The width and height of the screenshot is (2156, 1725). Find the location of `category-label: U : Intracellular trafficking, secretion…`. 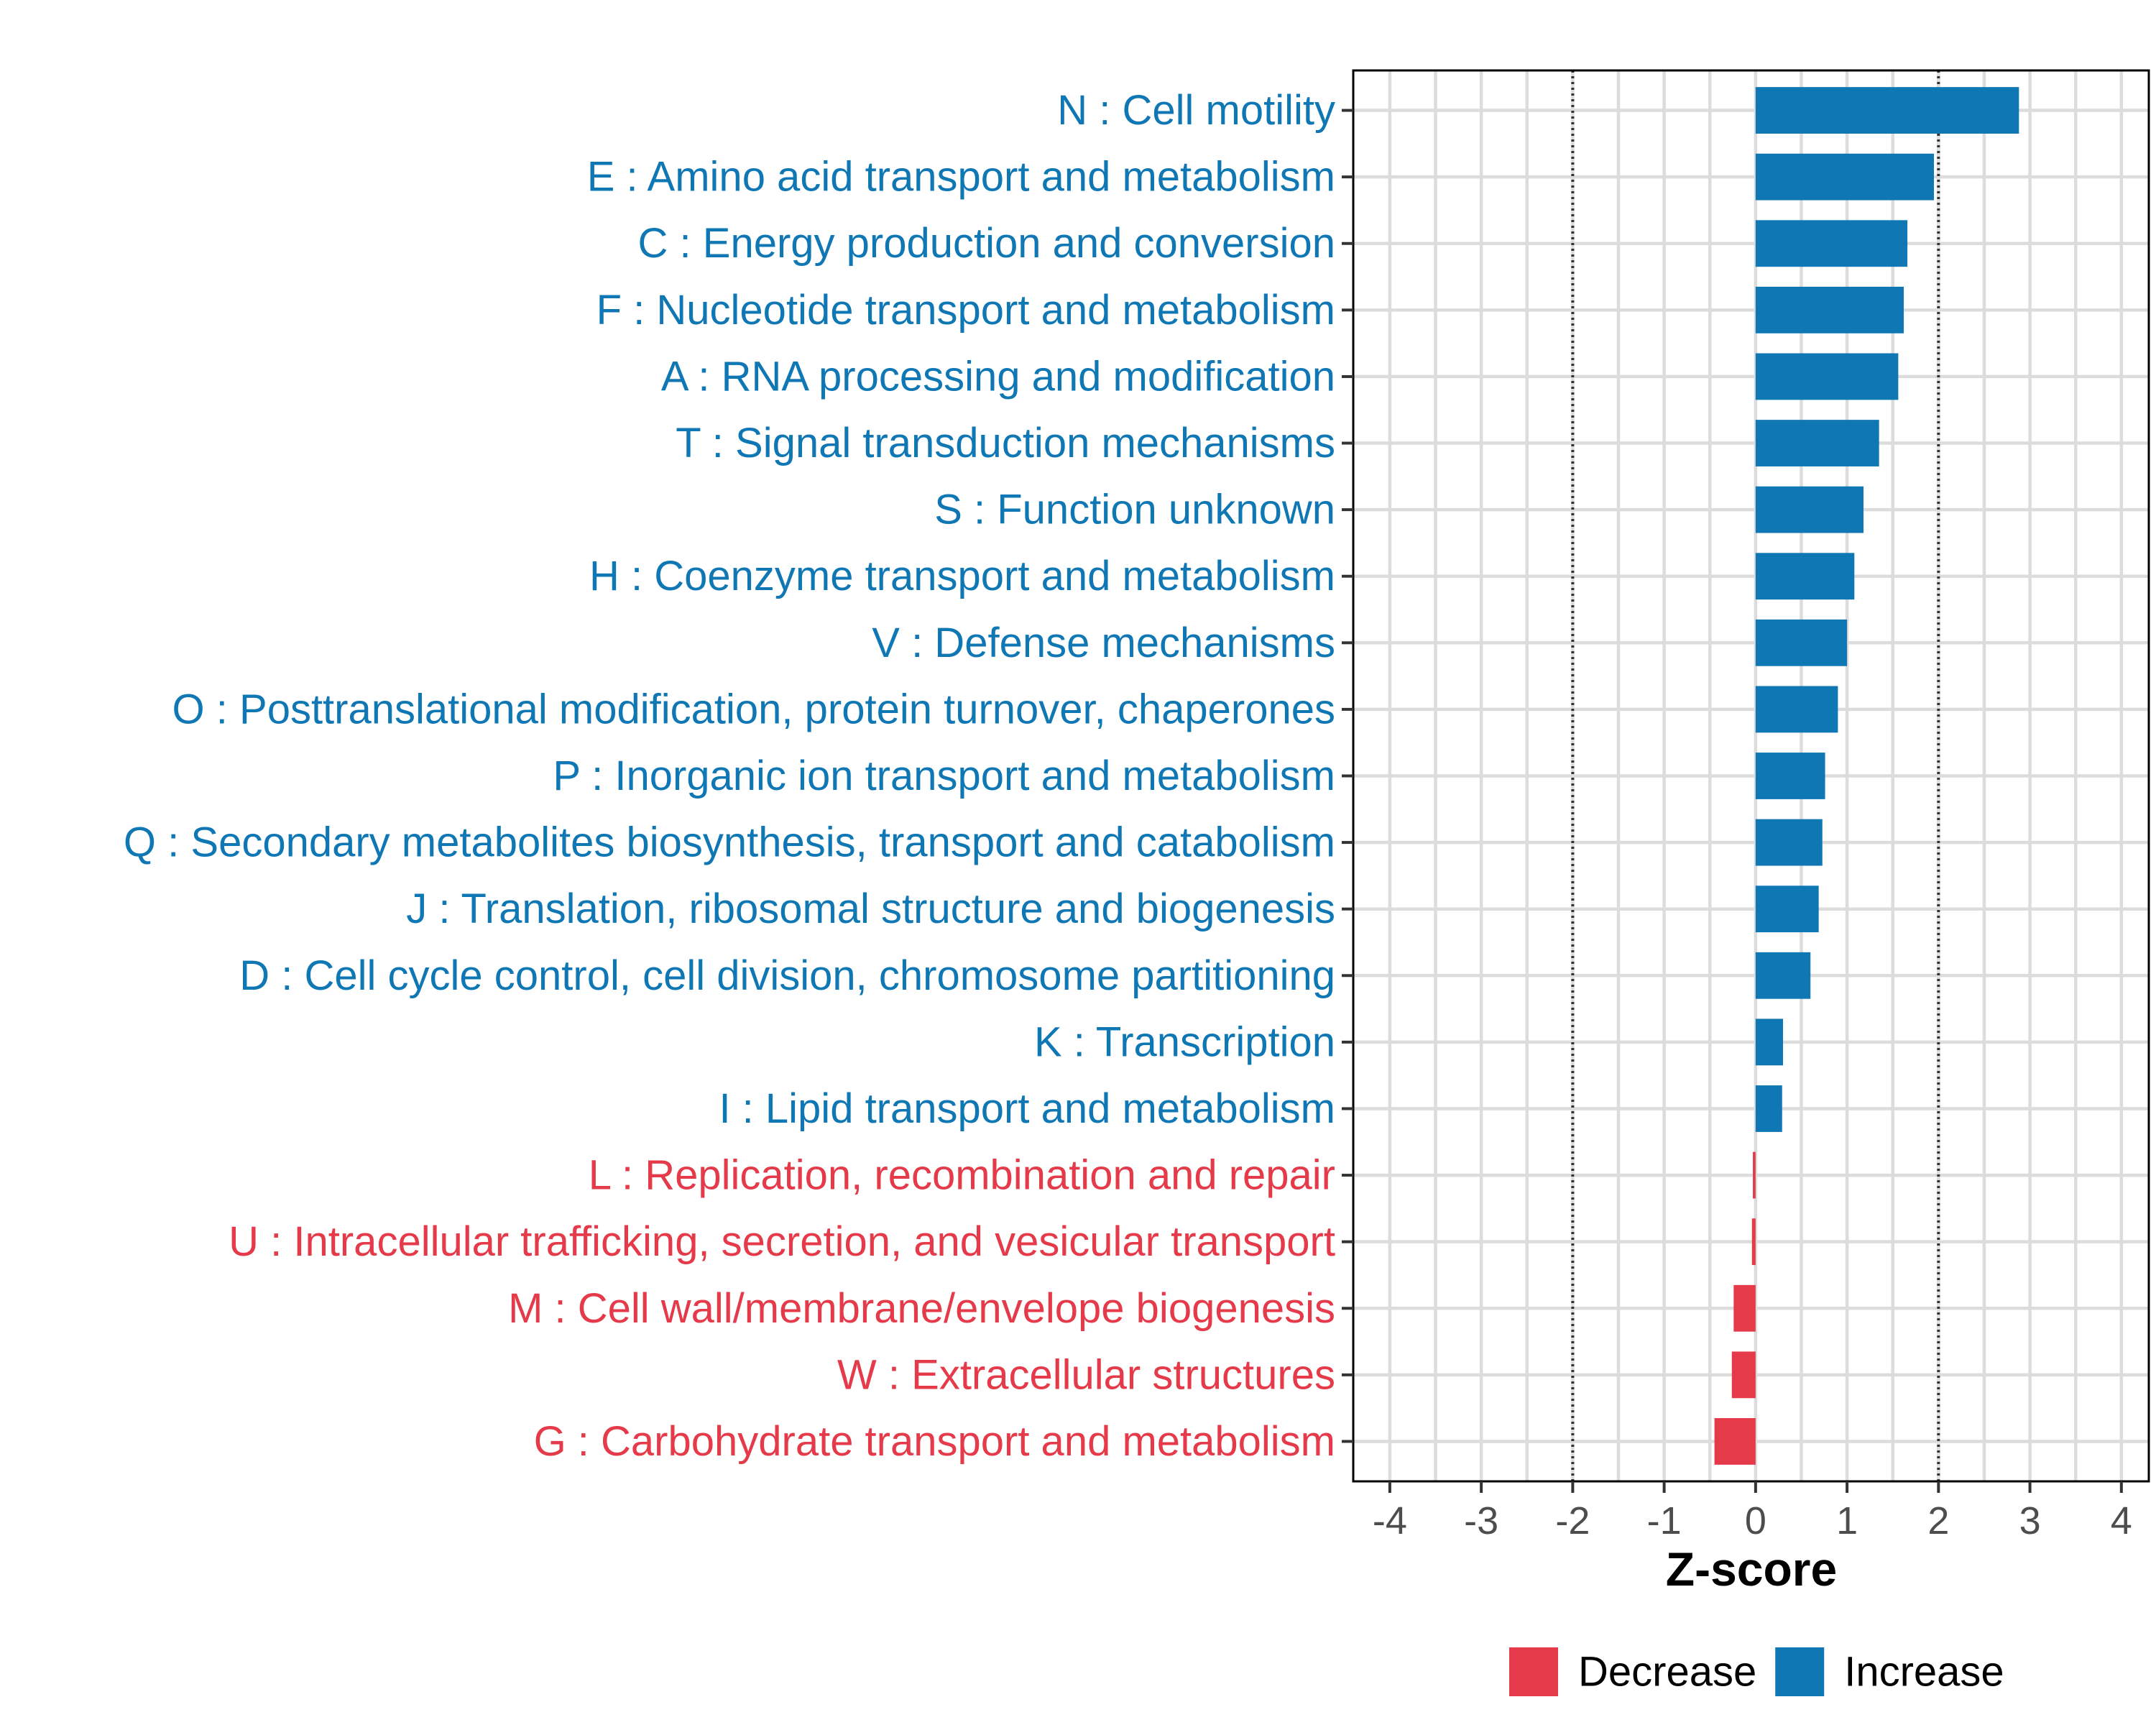

category-label: U : Intracellular trafficking, secretion… is located at coordinates (782, 1241).